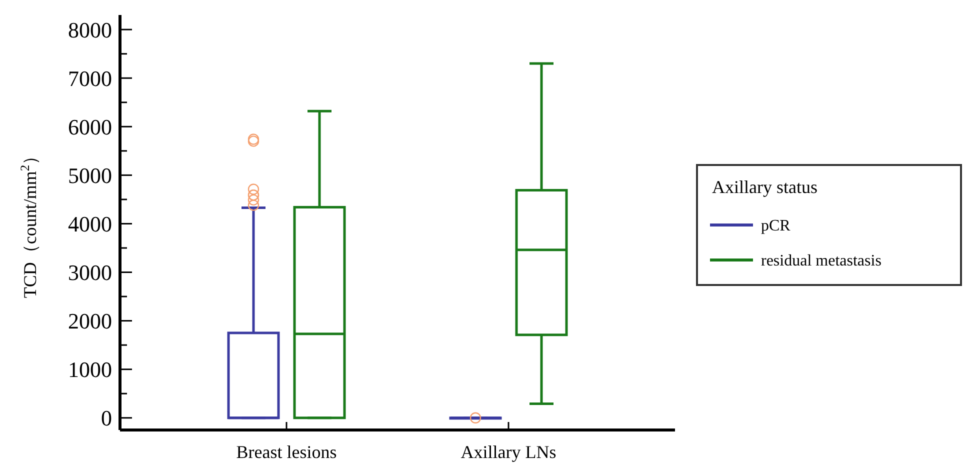 This screenshot has height=469, width=968. What do you see at coordinates (90, 369) in the screenshot?
I see `y-tick-label: 1000` at bounding box center [90, 369].